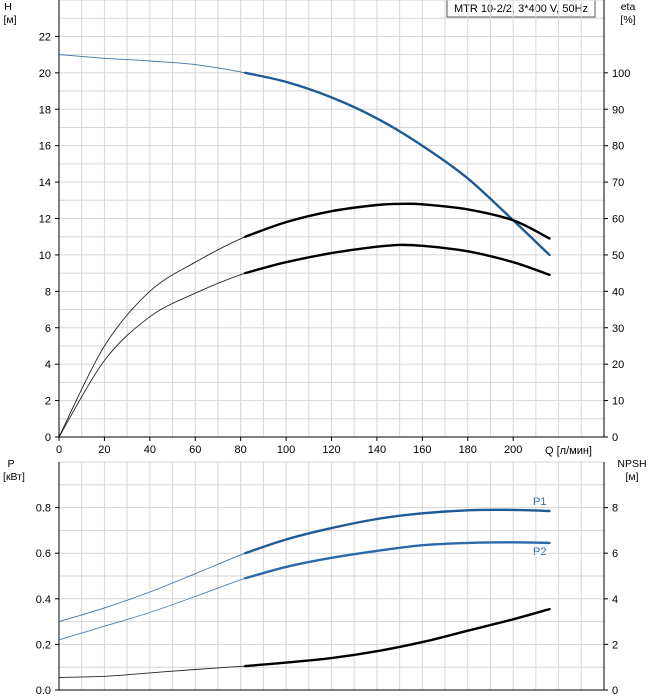  I want to click on x-tick-label: 40, so click(150, 450).